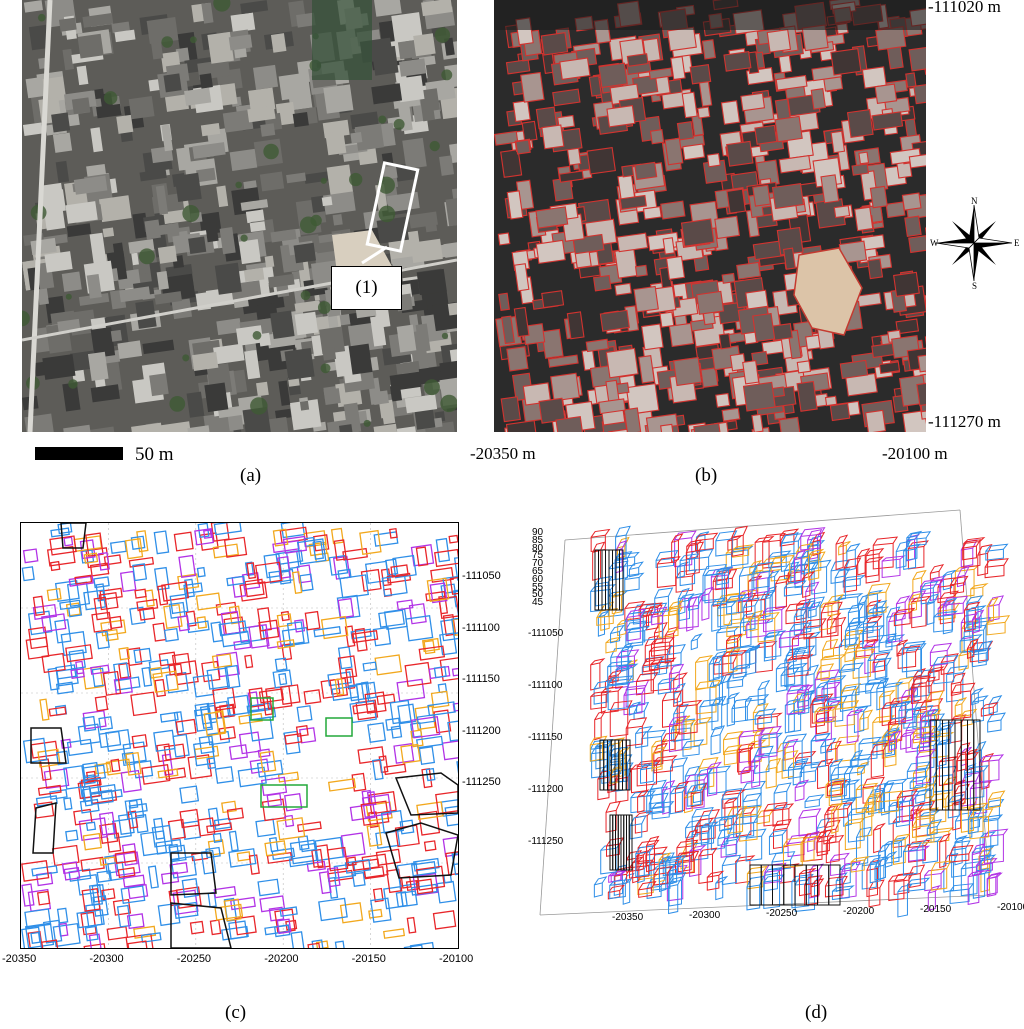 This screenshot has width=1024, height=1029. I want to click on compass-n: N, so click(974, 201).